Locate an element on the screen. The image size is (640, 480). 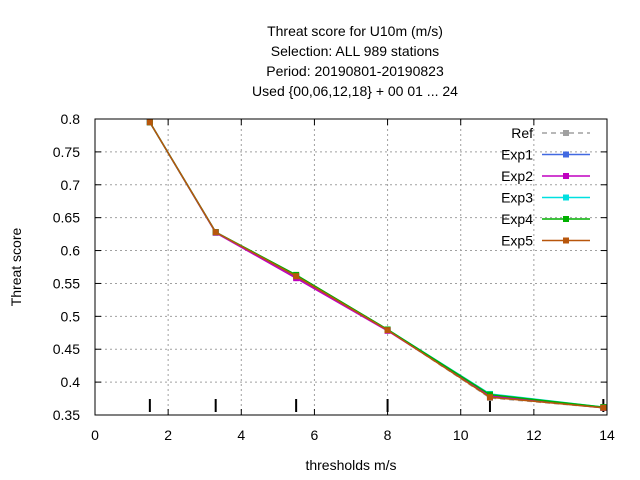
title-line: Selection: ALL 989 stations is located at coordinates (355, 51).